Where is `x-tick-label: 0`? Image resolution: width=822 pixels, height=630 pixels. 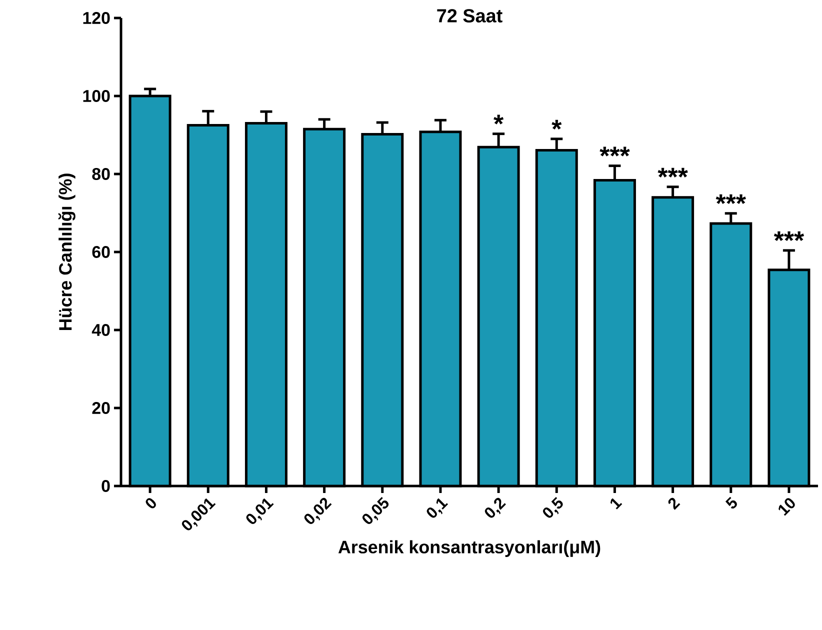
x-tick-label: 0 is located at coordinates (151, 503).